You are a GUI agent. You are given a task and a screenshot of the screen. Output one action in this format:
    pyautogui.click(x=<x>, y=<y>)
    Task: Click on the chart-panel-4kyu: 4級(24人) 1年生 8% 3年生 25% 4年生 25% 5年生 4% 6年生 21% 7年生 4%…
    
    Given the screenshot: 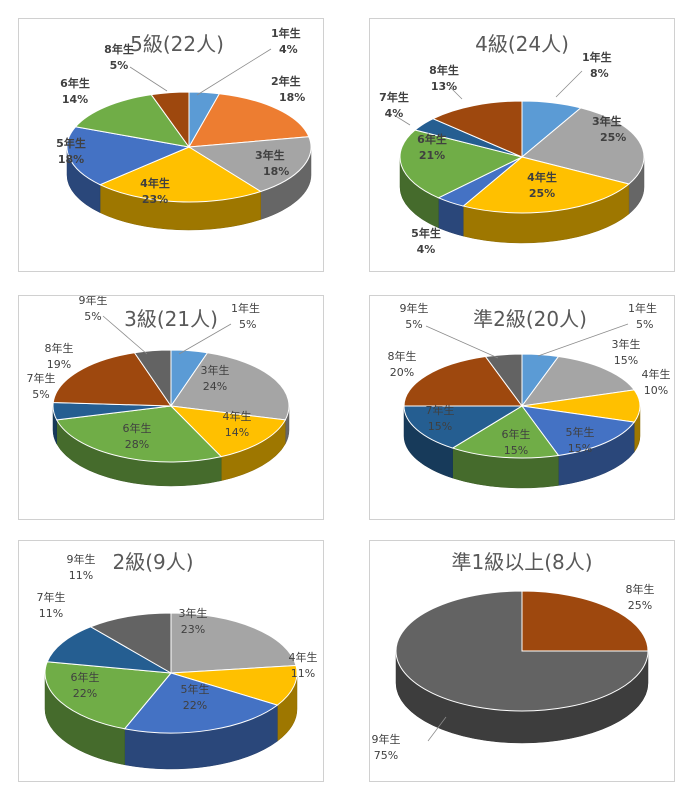 What is the action you would take?
    pyautogui.click(x=522, y=145)
    